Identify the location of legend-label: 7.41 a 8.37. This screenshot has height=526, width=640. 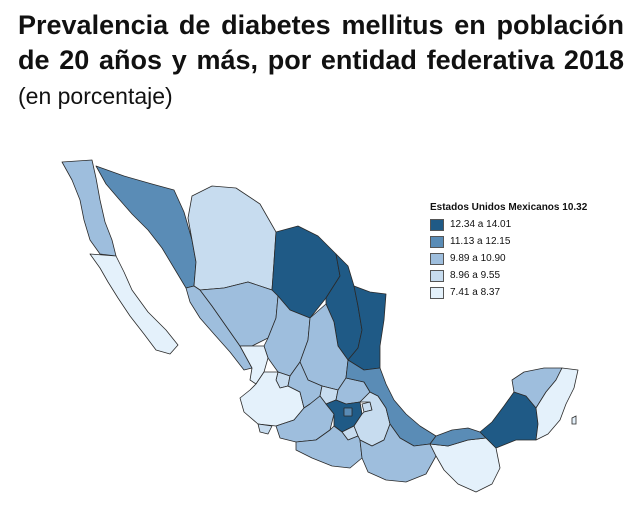
(475, 292).